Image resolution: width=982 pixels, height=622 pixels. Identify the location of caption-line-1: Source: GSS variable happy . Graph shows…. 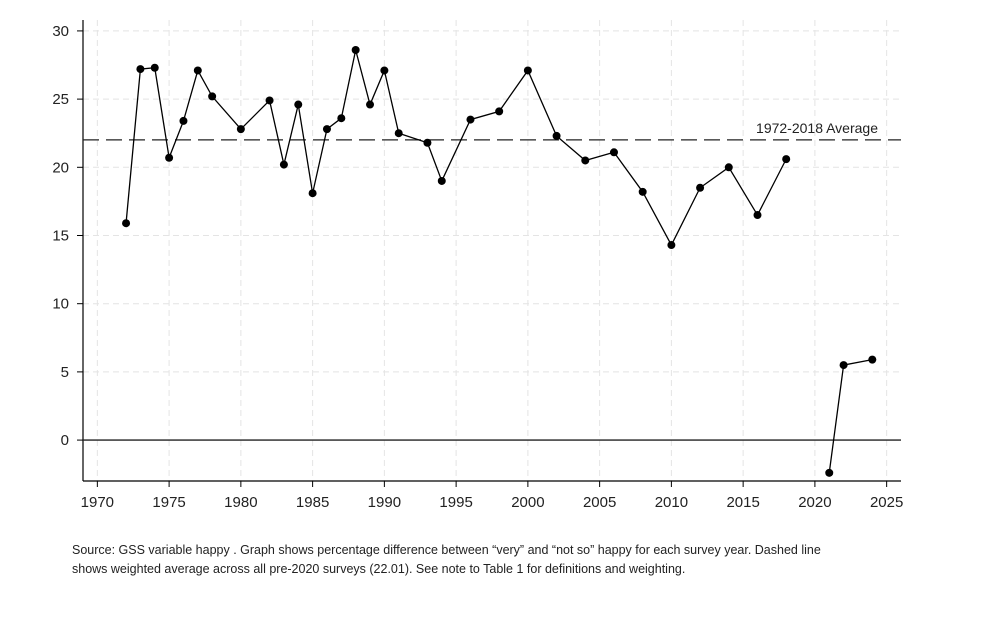
(446, 550).